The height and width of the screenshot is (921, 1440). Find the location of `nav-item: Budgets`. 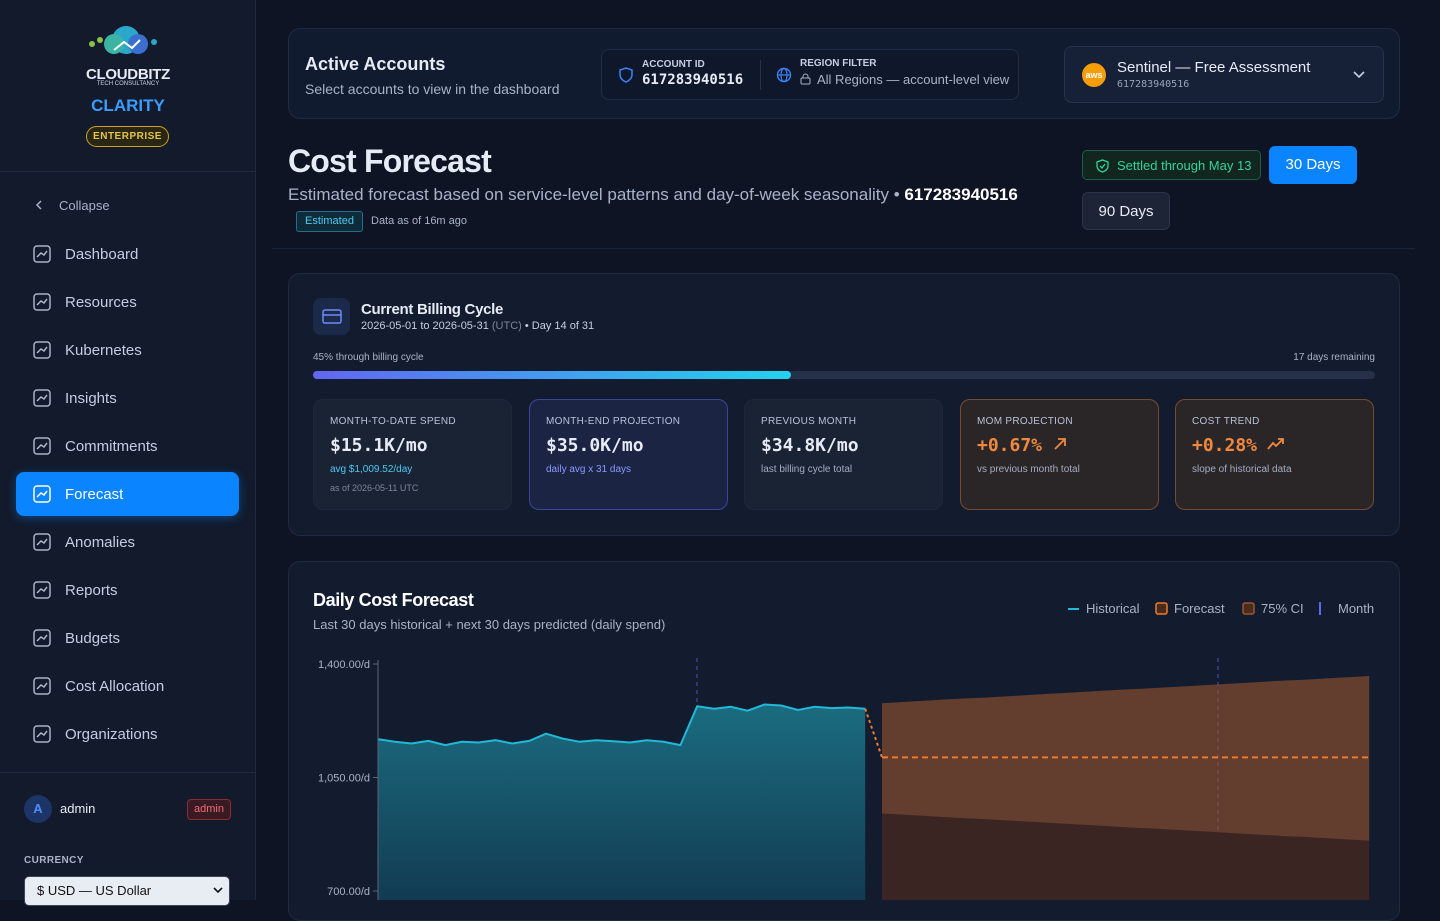

nav-item: Budgets is located at coordinates (127, 638).